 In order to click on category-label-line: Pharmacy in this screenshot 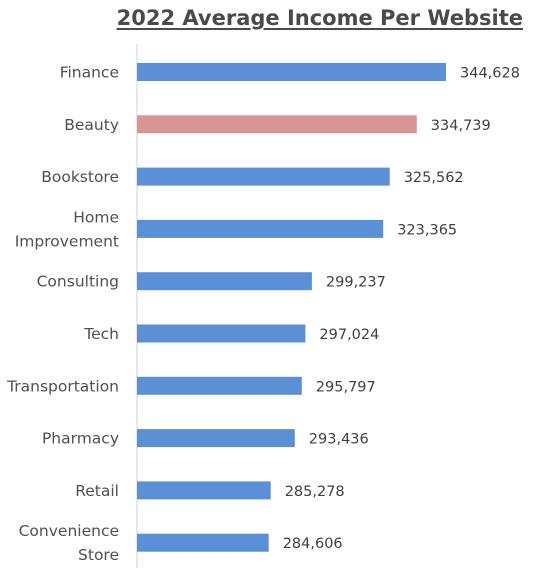, I will do `click(80, 439)`.